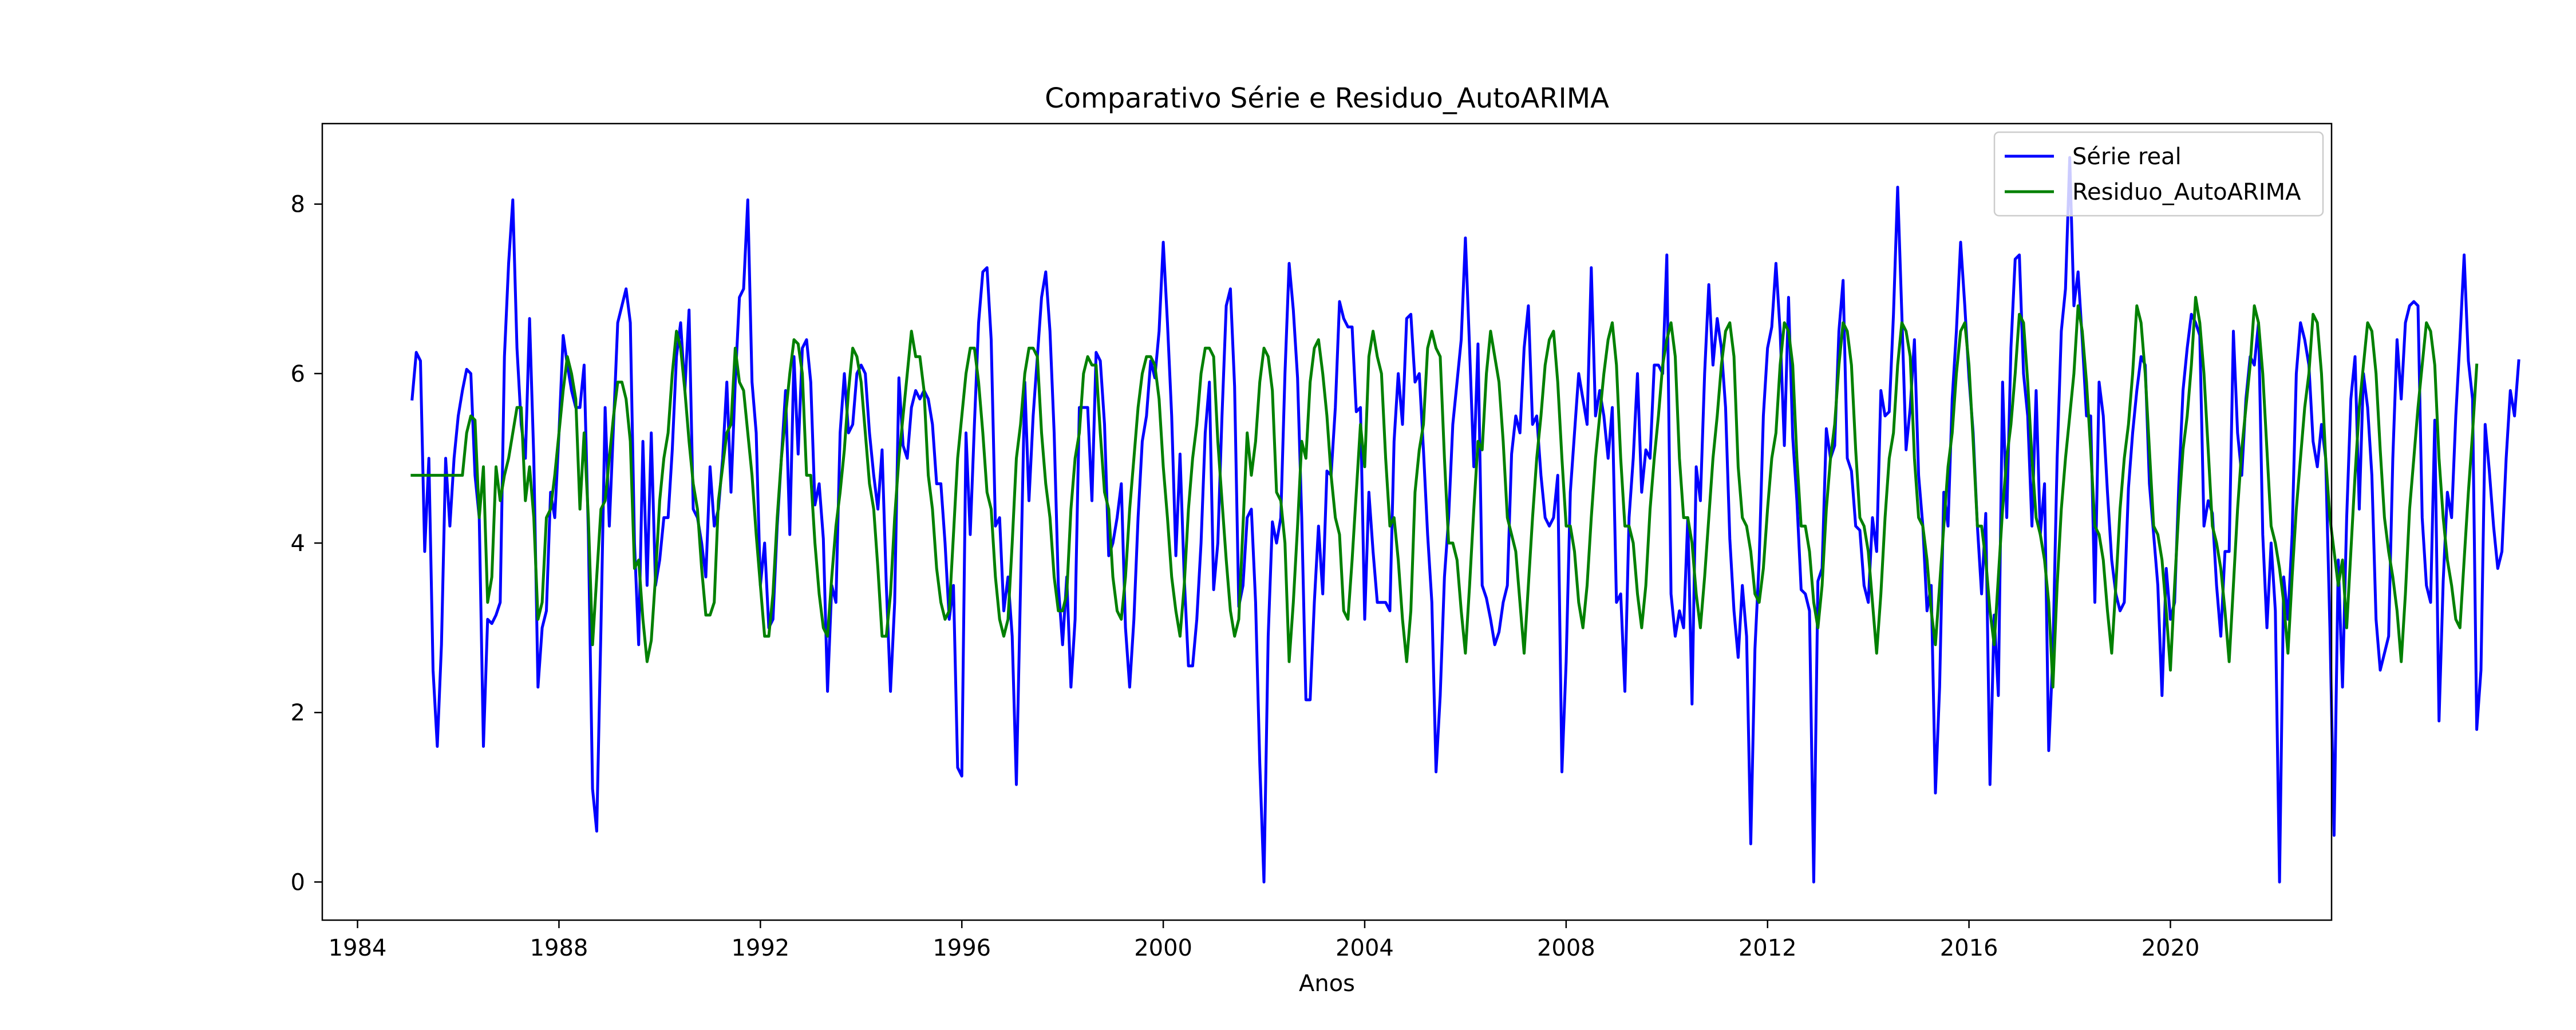 The width and height of the screenshot is (2576, 1030). I want to click on x-axis-label: Anos, so click(1327, 983).